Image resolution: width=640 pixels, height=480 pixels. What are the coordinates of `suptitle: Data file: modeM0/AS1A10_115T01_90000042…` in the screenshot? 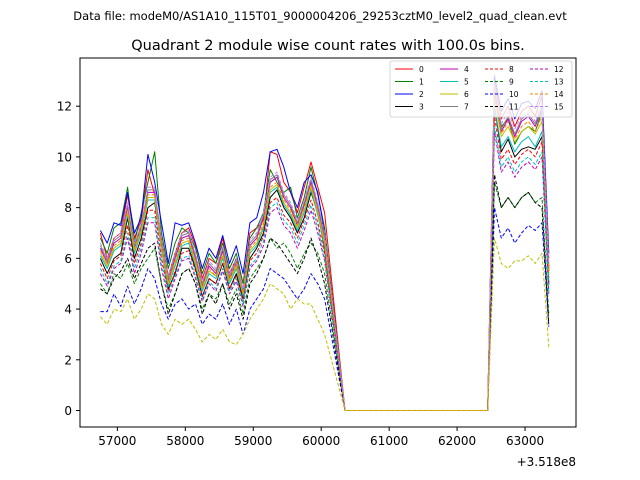 It's located at (320, 16).